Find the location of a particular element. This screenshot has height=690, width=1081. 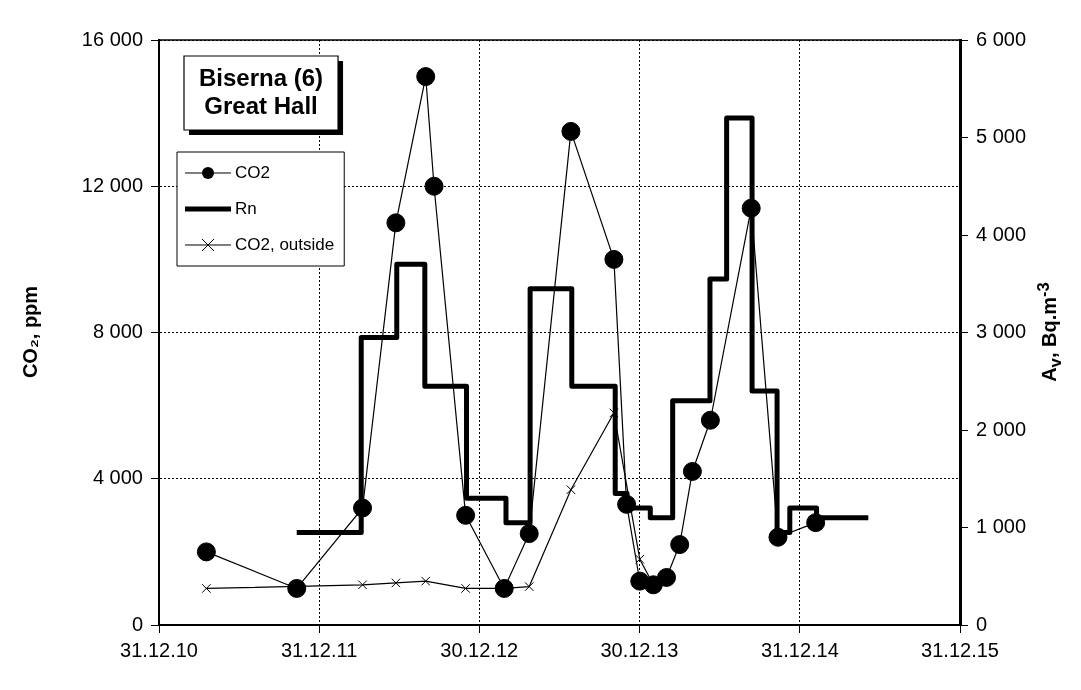

y-tick-label: 4 000 is located at coordinates (117, 477).